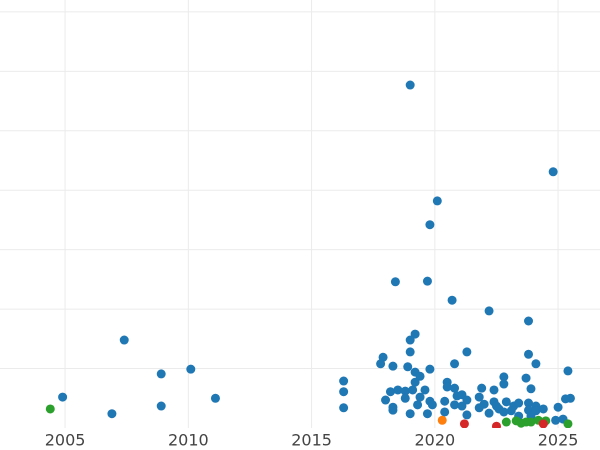 This screenshot has height=450, width=600. Describe the element at coordinates (188, 440) in the screenshot. I see `x-tick-label: 2010` at that location.